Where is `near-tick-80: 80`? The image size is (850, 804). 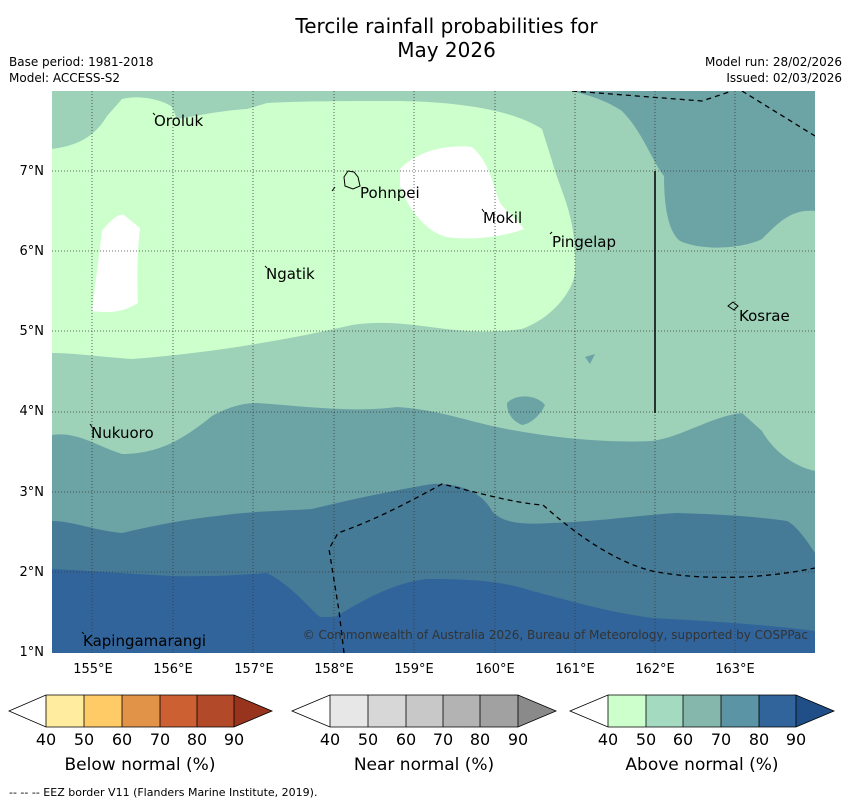
near-tick-80: 80 is located at coordinates (480, 739).